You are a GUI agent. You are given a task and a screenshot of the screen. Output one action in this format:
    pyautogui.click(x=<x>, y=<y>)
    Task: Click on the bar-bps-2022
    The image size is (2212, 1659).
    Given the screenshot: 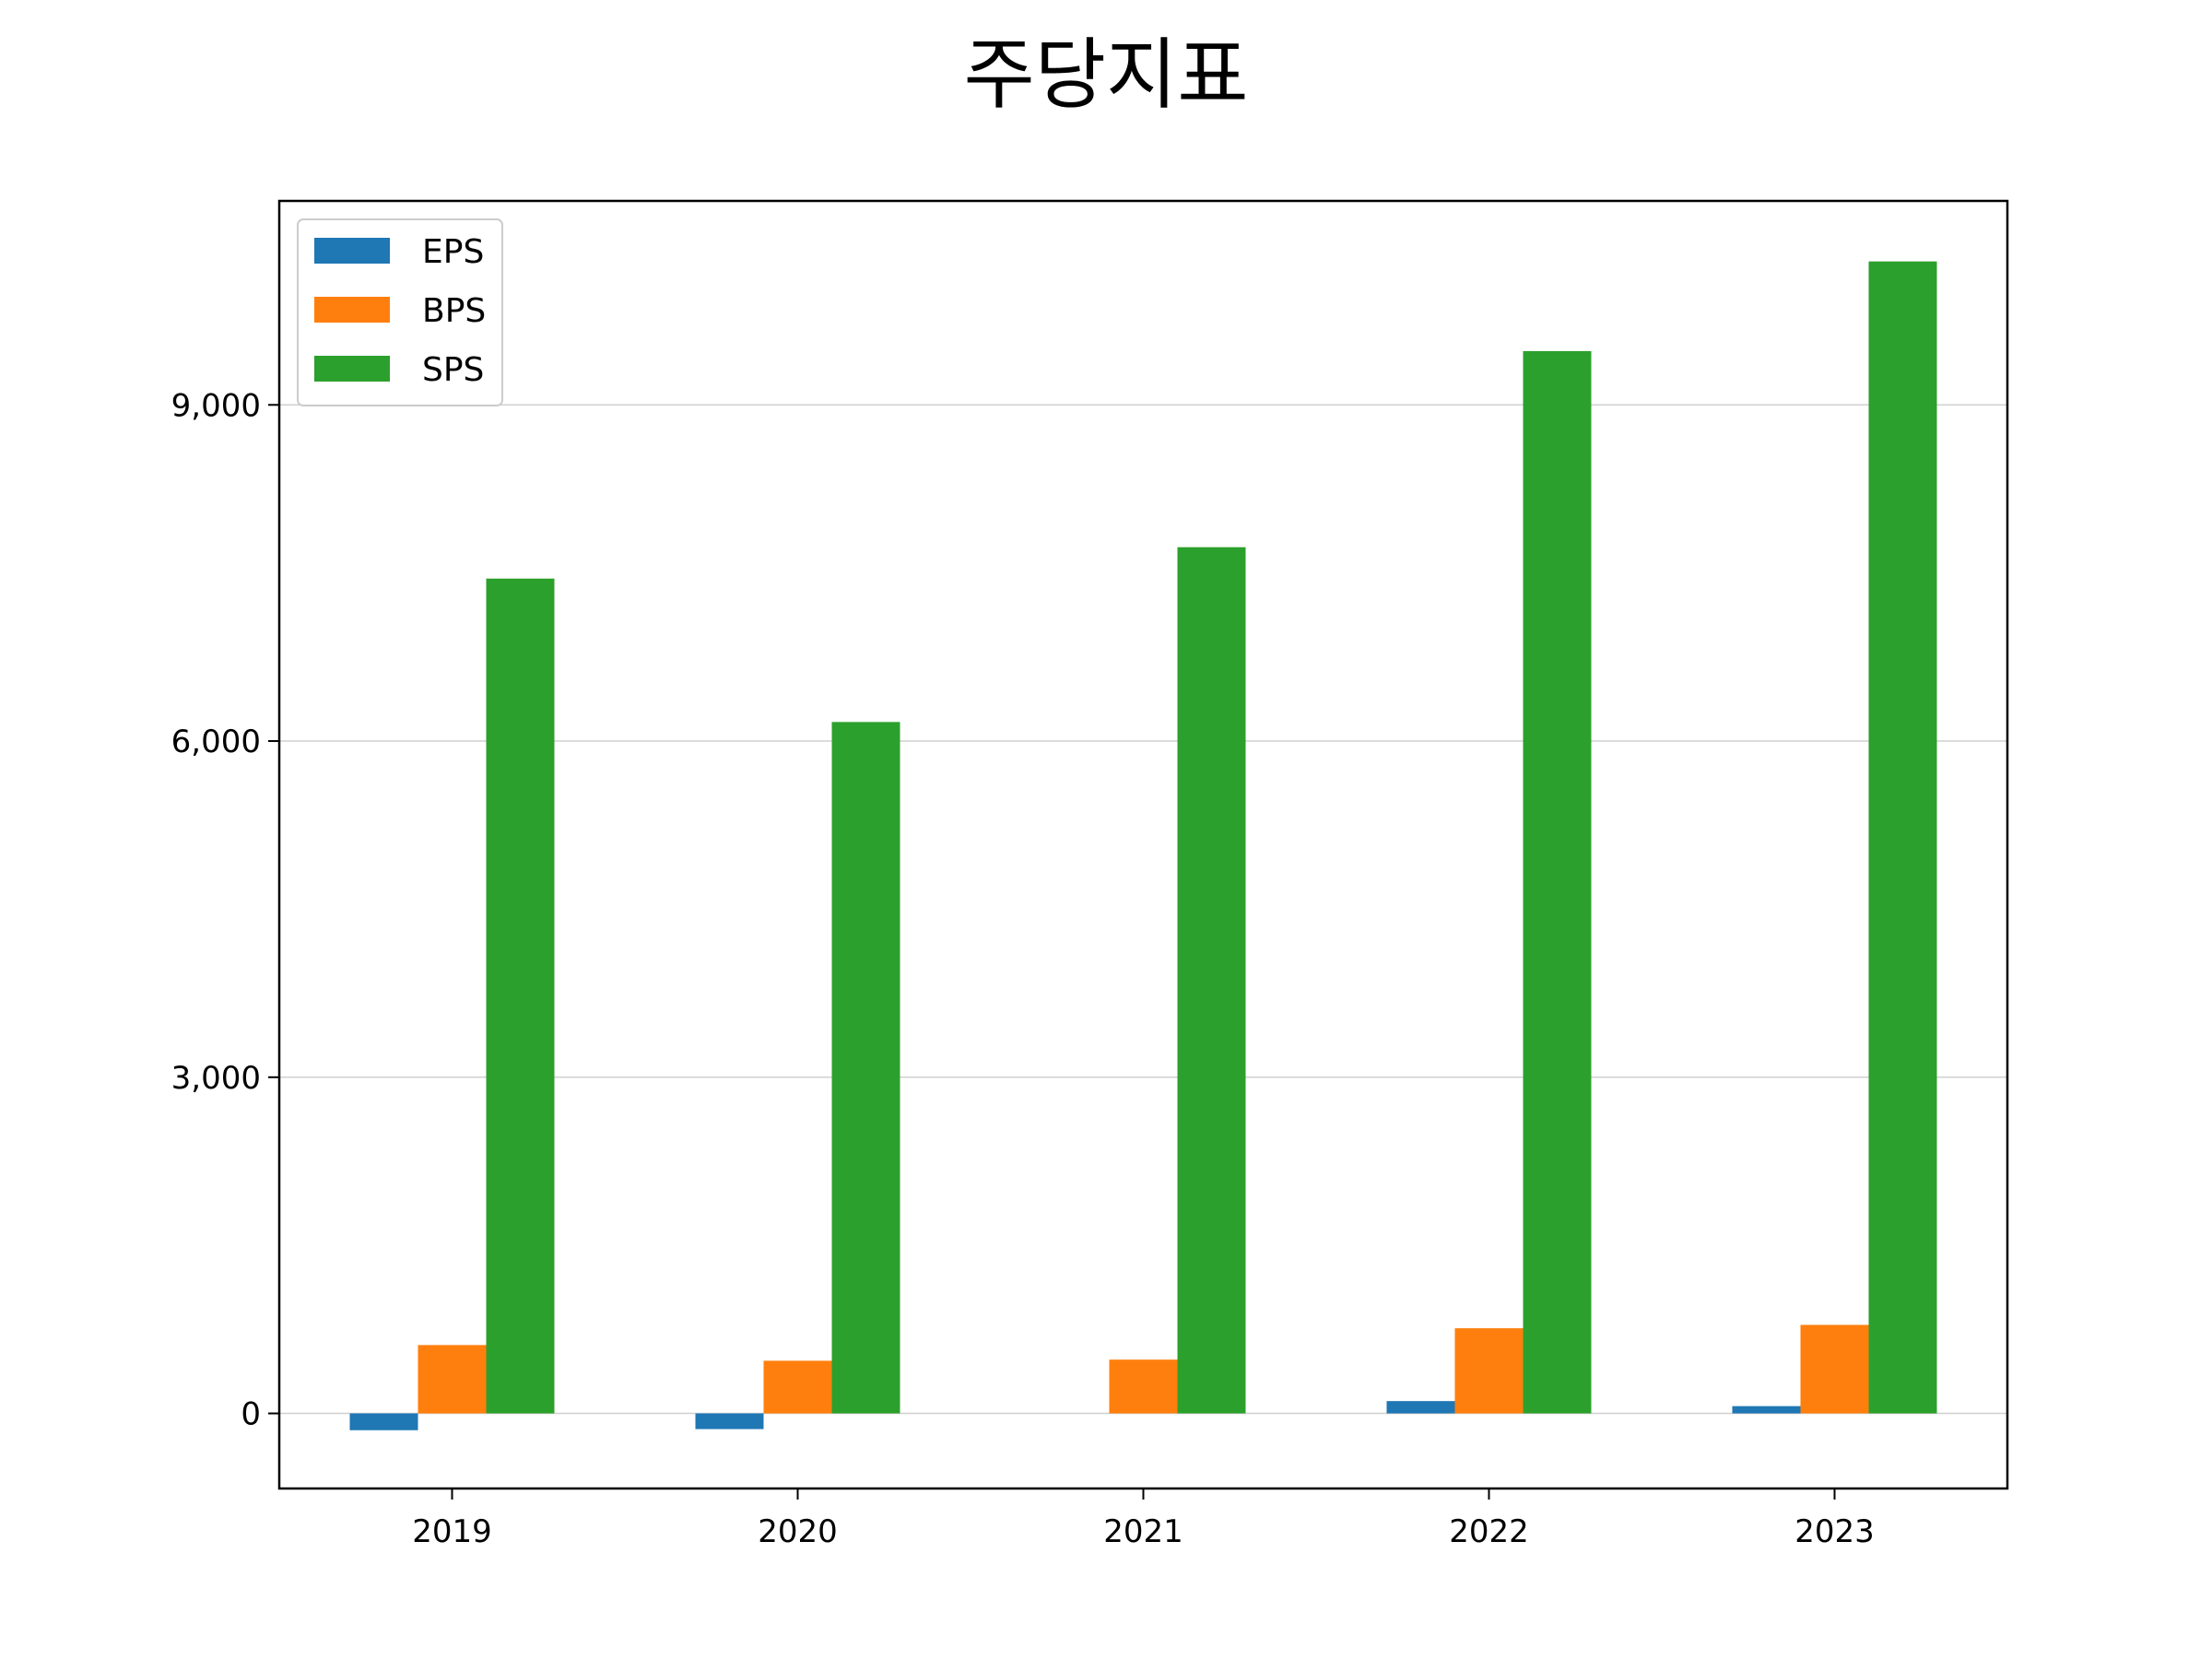 What is the action you would take?
    pyautogui.click(x=1489, y=1371)
    